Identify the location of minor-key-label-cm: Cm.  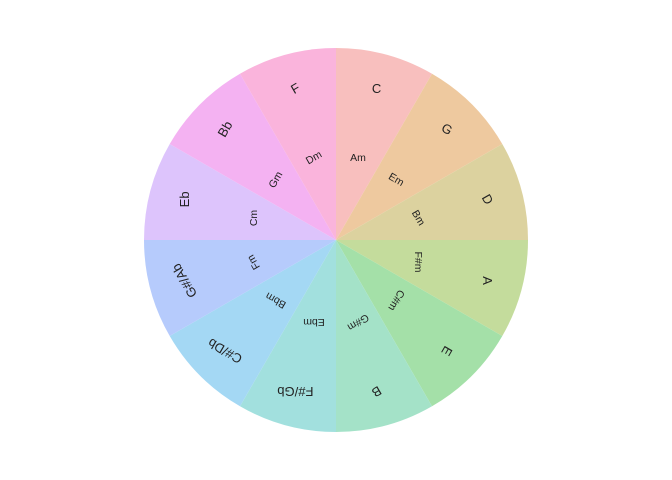
(254, 218).